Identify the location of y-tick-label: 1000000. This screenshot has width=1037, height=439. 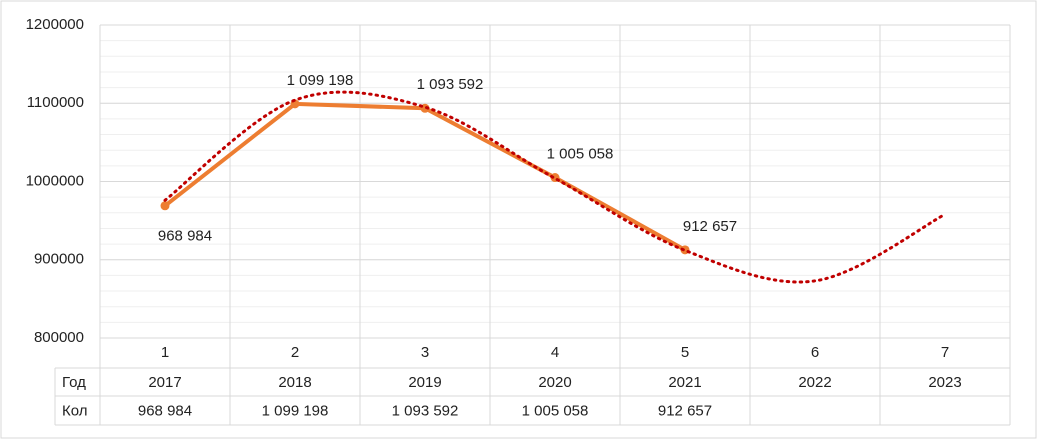
(55, 180).